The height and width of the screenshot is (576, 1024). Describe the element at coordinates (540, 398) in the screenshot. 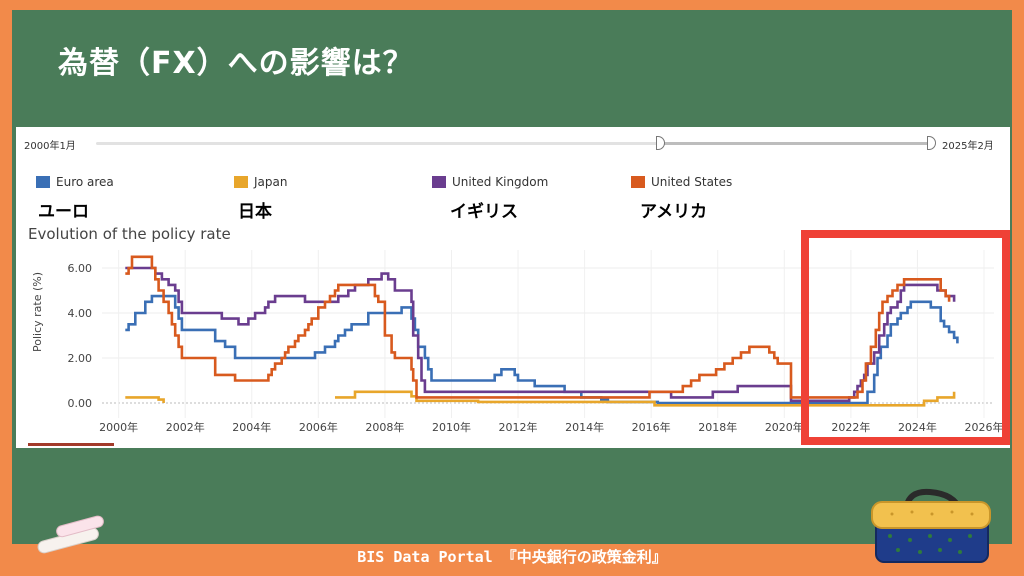

I see `series-line-japan` at that location.